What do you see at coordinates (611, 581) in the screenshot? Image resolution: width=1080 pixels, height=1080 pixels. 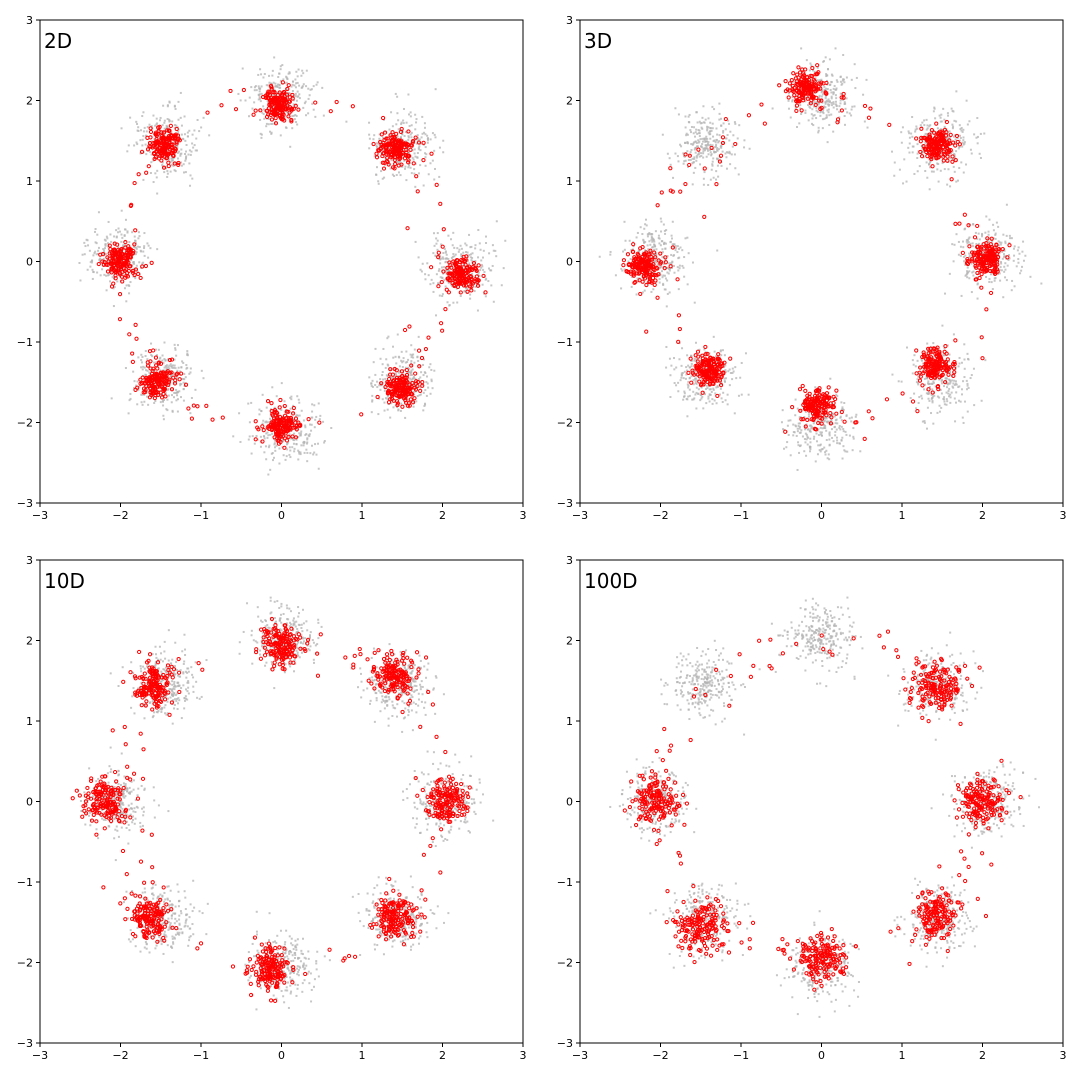 I see `panel-title: 100D` at bounding box center [611, 581].